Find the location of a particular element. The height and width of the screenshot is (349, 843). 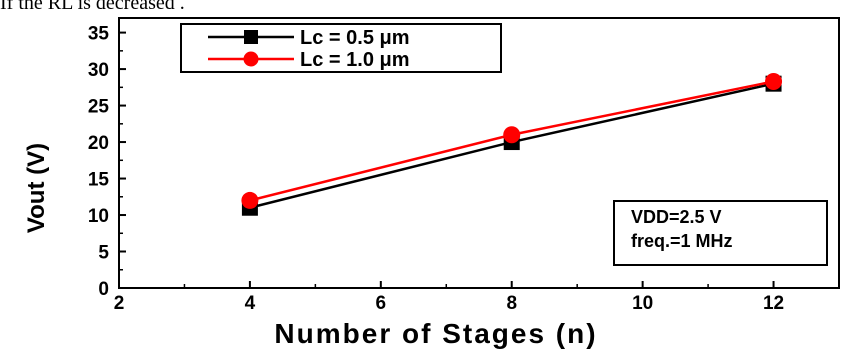

x-tick-label: 6 is located at coordinates (381, 303).